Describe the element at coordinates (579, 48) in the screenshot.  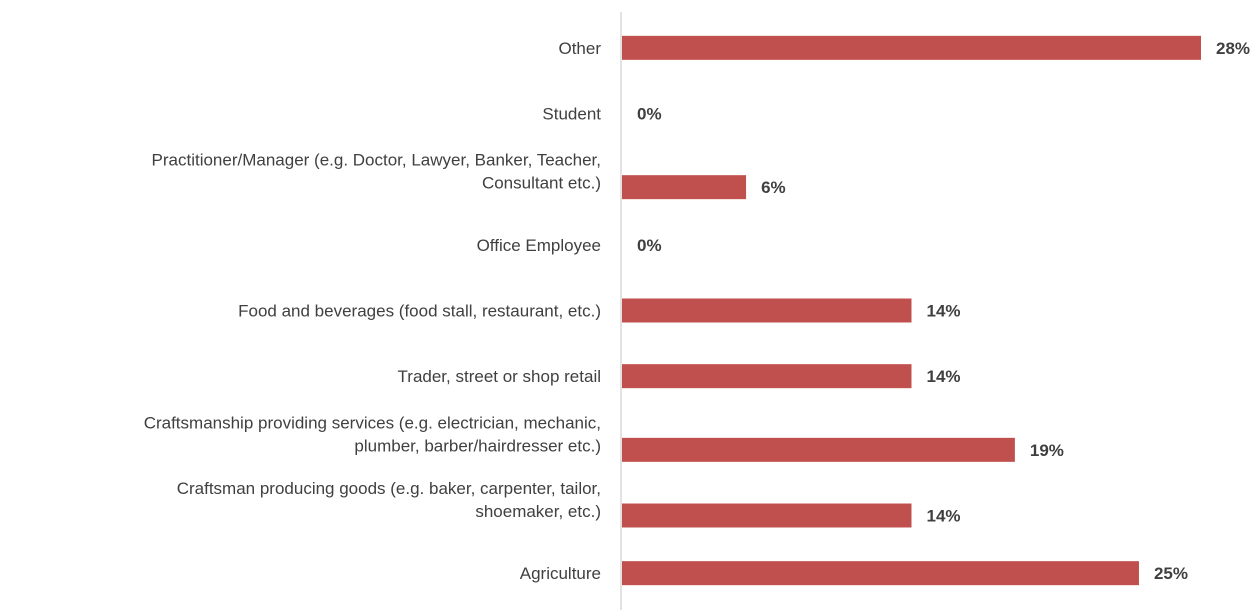
I see `category-label: Other` at that location.